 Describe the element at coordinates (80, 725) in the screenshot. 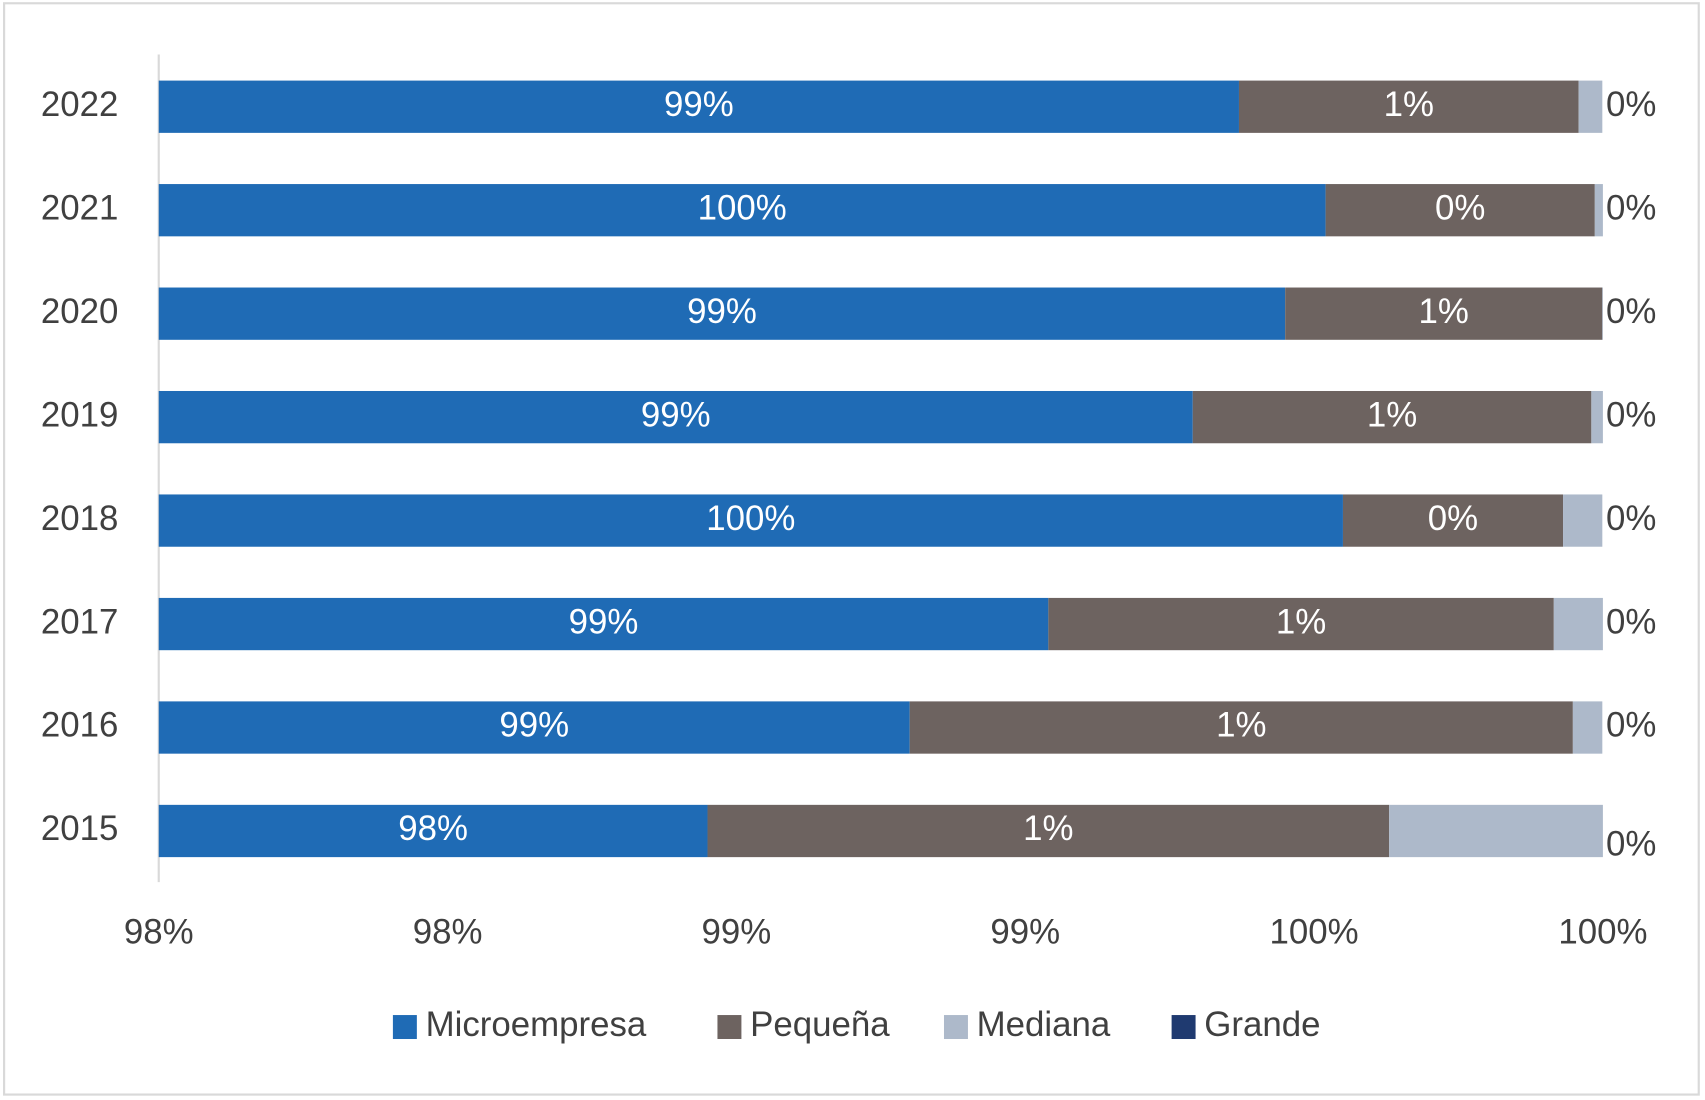

I see `y-tick-label: 2016` at that location.